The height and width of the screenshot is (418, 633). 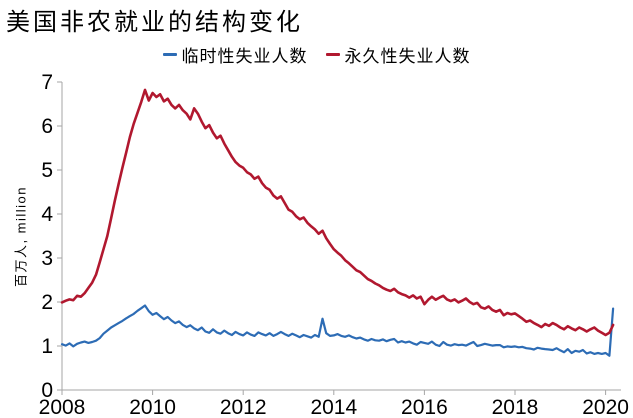 What do you see at coordinates (407, 57) in the screenshot?
I see `legend-label-permanent: 永久性失业人数` at bounding box center [407, 57].